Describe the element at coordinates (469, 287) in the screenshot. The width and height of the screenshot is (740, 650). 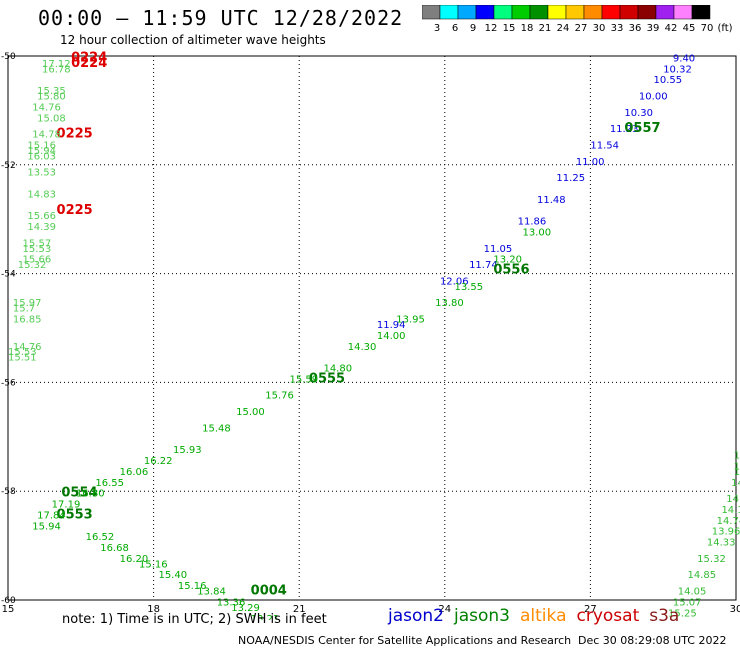
I see `wave-height-point: 13.55` at that location.